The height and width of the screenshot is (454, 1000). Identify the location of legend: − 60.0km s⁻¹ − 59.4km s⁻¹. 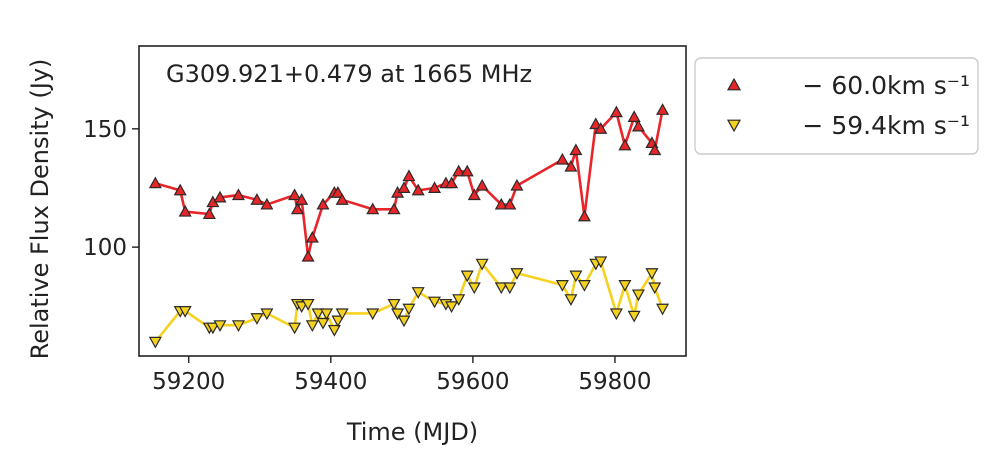
(836, 106).